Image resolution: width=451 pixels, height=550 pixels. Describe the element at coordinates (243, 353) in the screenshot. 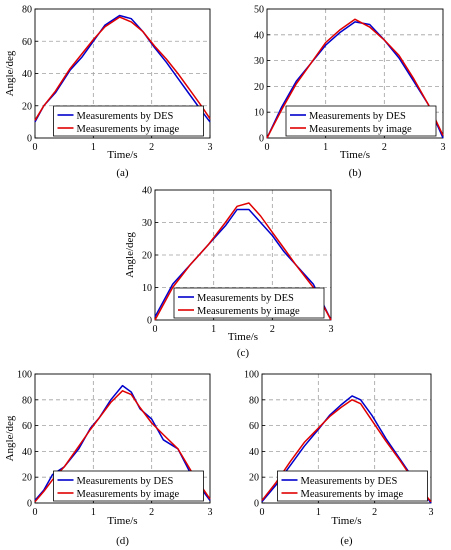

I see `panel-caption: (c)` at that location.